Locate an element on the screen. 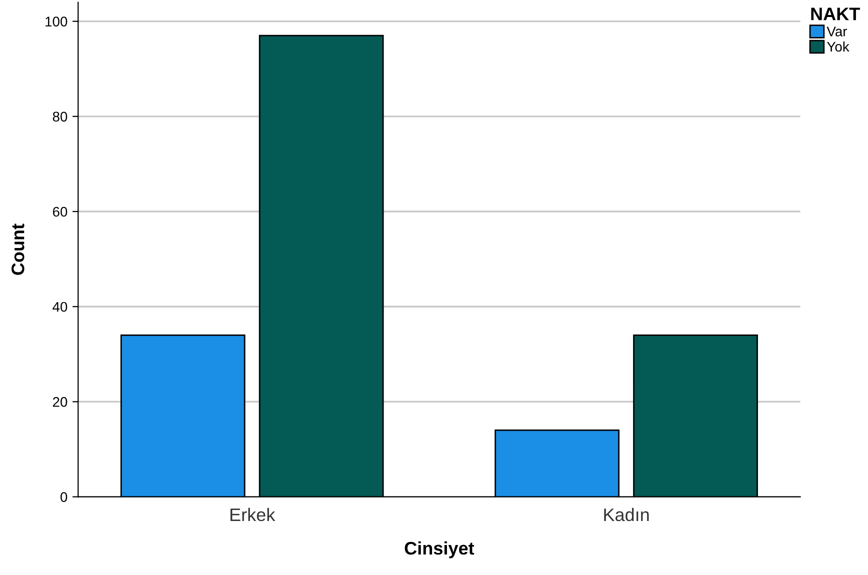 This screenshot has width=868, height=575. y-tick-label: 40 is located at coordinates (60, 307).